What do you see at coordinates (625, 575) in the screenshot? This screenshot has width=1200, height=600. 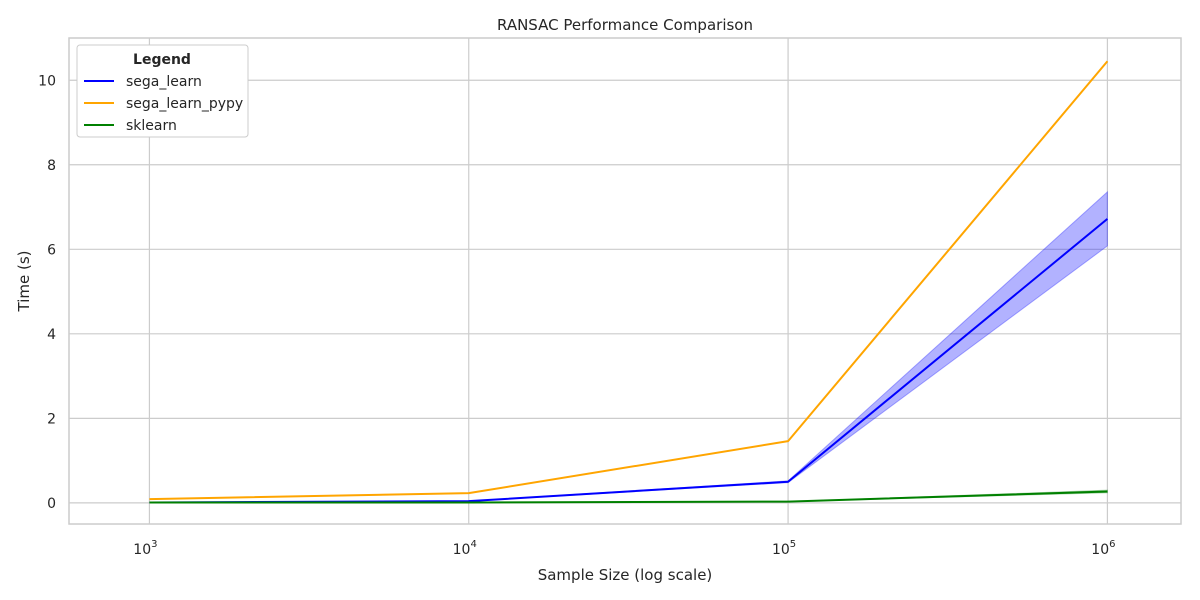 I see `x-axis-label: Sample Size (log scale)` at bounding box center [625, 575].